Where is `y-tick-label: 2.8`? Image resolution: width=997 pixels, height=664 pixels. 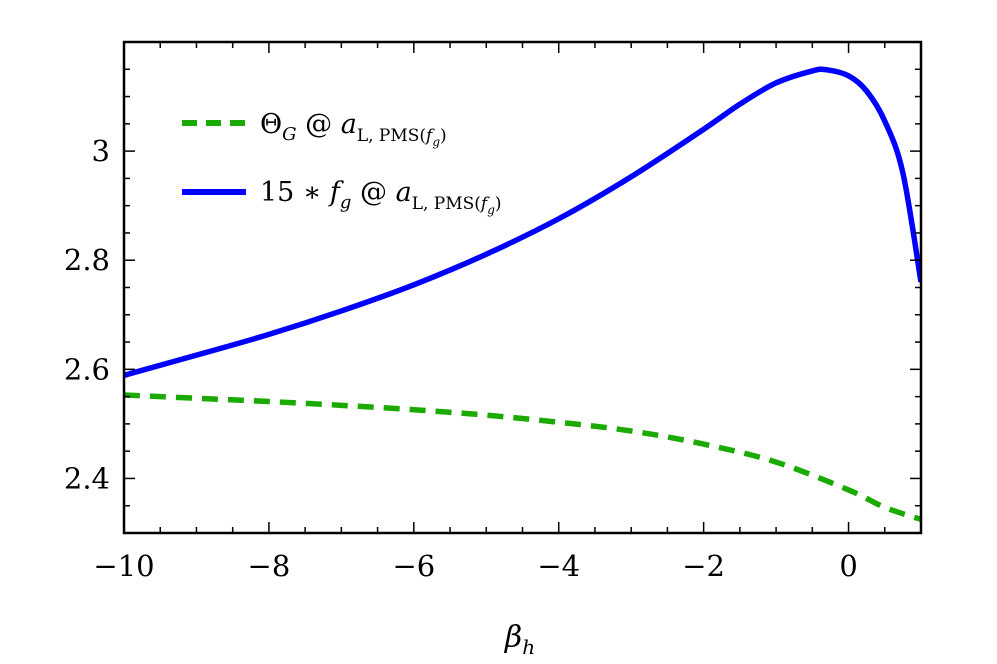 y-tick-label: 2.8 is located at coordinates (87, 260).